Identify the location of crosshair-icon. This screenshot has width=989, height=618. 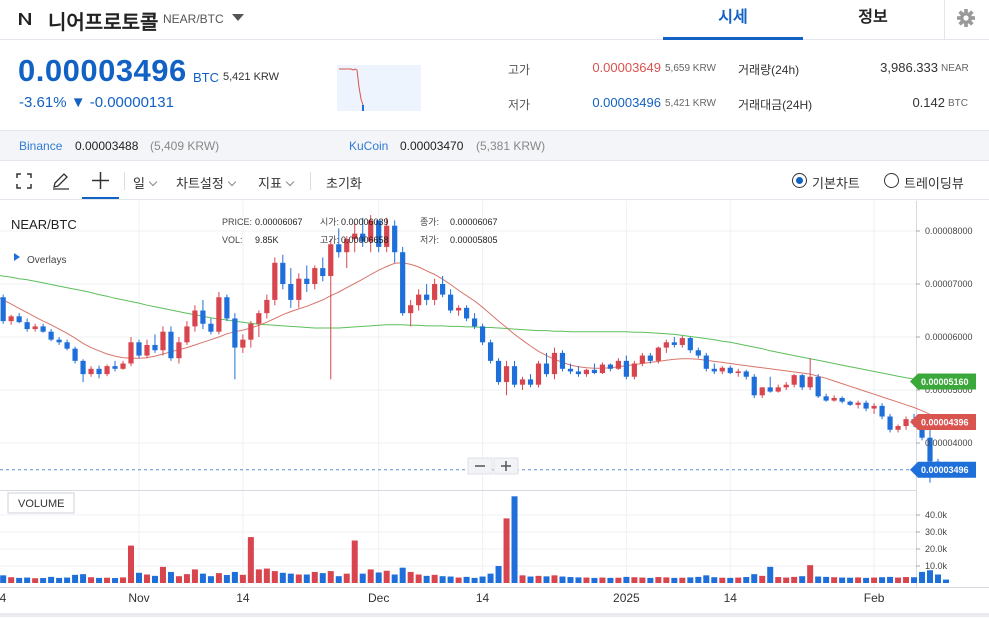
(100, 180).